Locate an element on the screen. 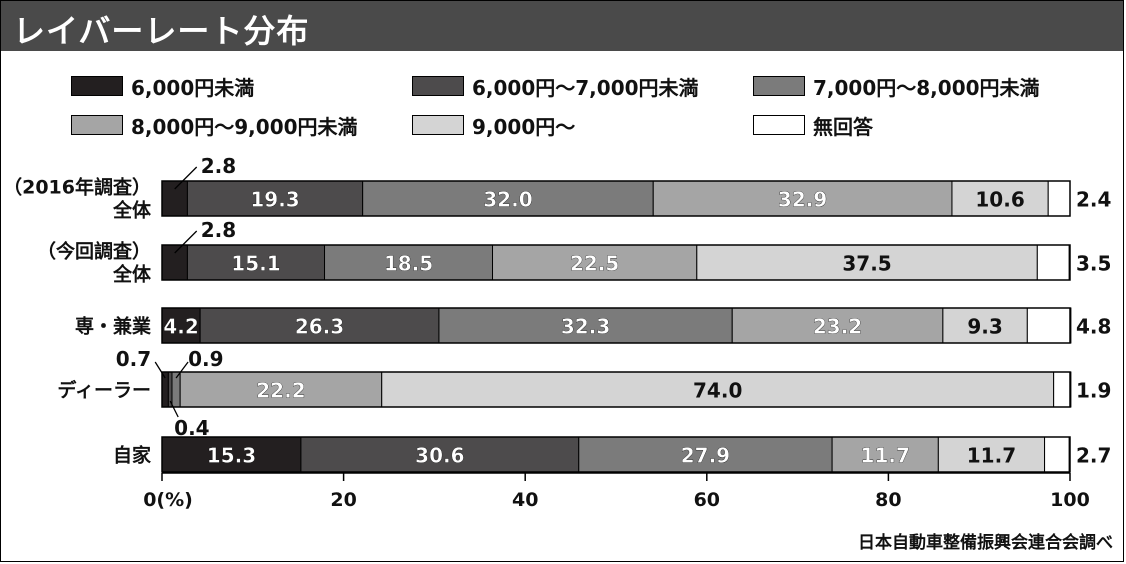 The height and width of the screenshot is (564, 1126). data-label: 3.5 is located at coordinates (1093, 264).